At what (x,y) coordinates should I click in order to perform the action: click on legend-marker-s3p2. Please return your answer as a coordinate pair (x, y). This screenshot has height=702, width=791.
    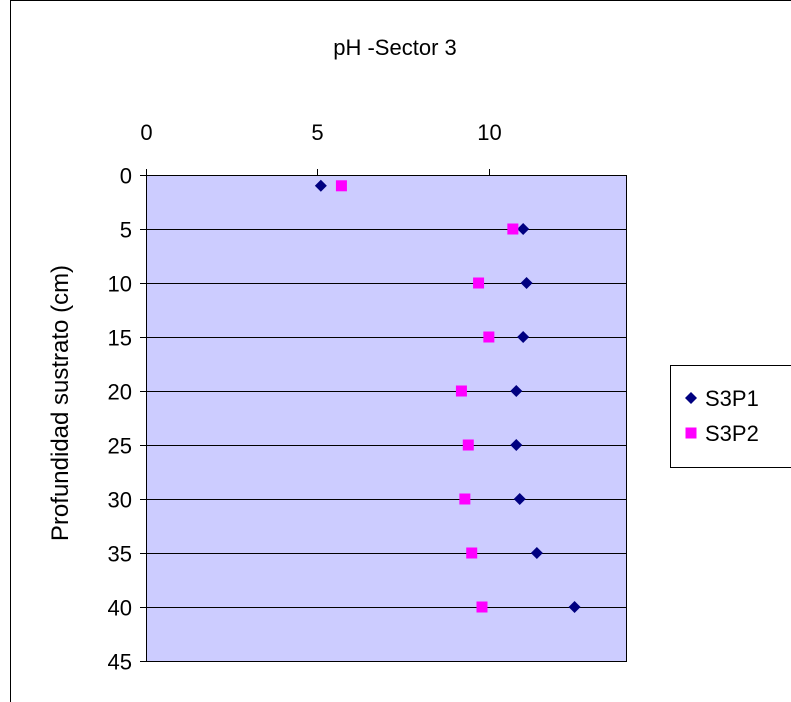
    Looking at the image, I should click on (691, 433).